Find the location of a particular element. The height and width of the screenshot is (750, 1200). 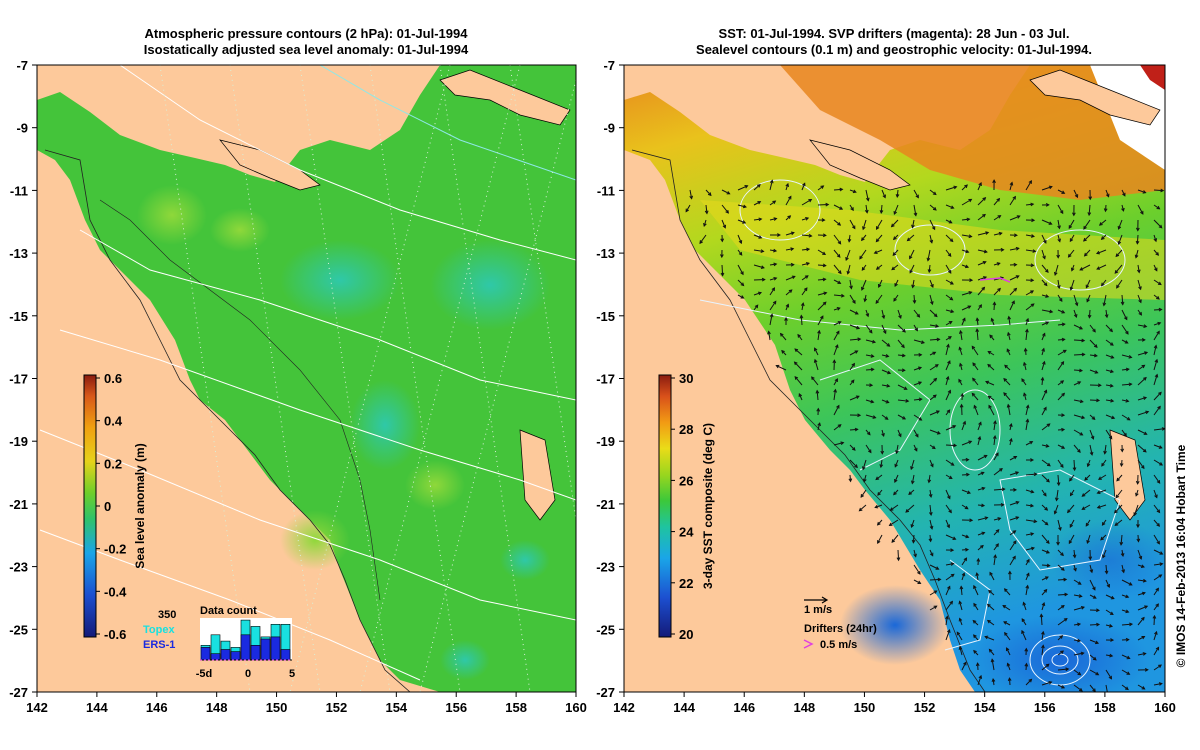

right-x-tick-label: 156 is located at coordinates (1045, 707).